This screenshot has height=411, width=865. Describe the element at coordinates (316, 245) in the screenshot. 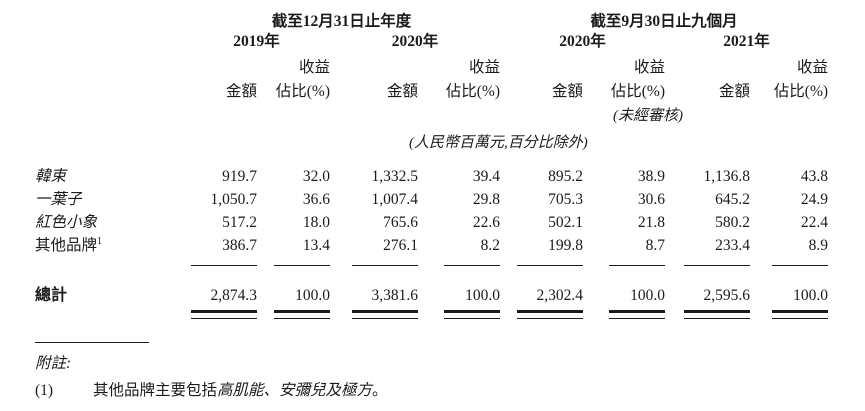

I see `share-cell: 13.4` at that location.